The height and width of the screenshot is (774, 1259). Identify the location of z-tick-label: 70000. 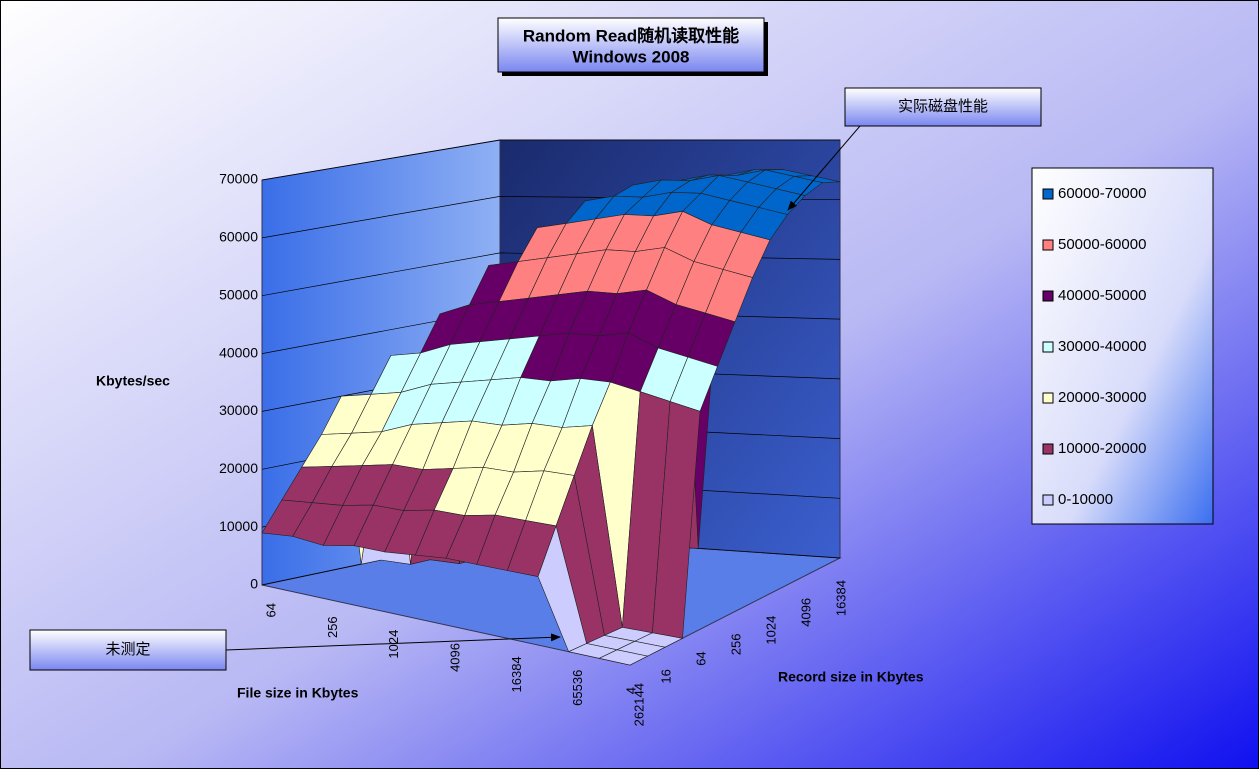
(238, 179).